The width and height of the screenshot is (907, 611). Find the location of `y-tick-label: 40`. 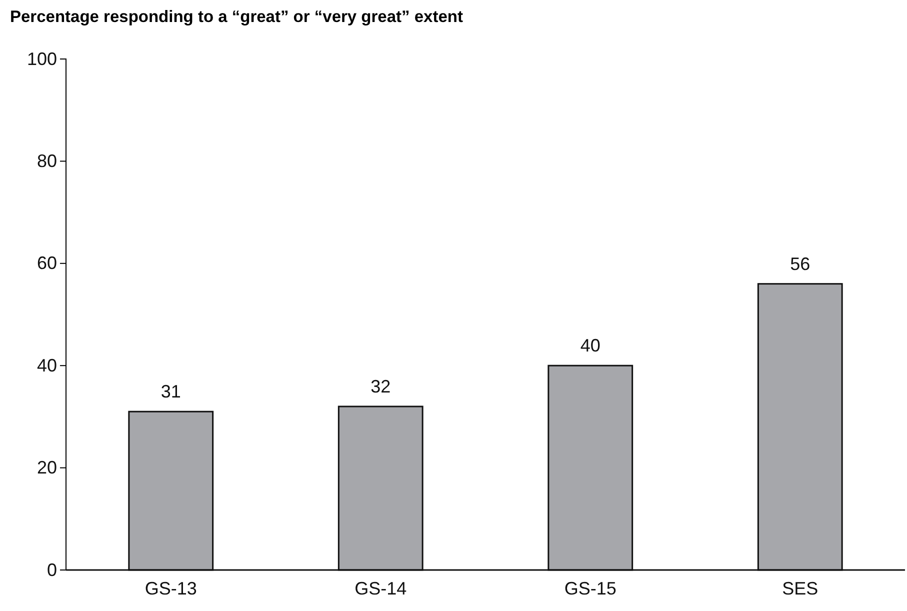

y-tick-label: 40 is located at coordinates (46, 365).